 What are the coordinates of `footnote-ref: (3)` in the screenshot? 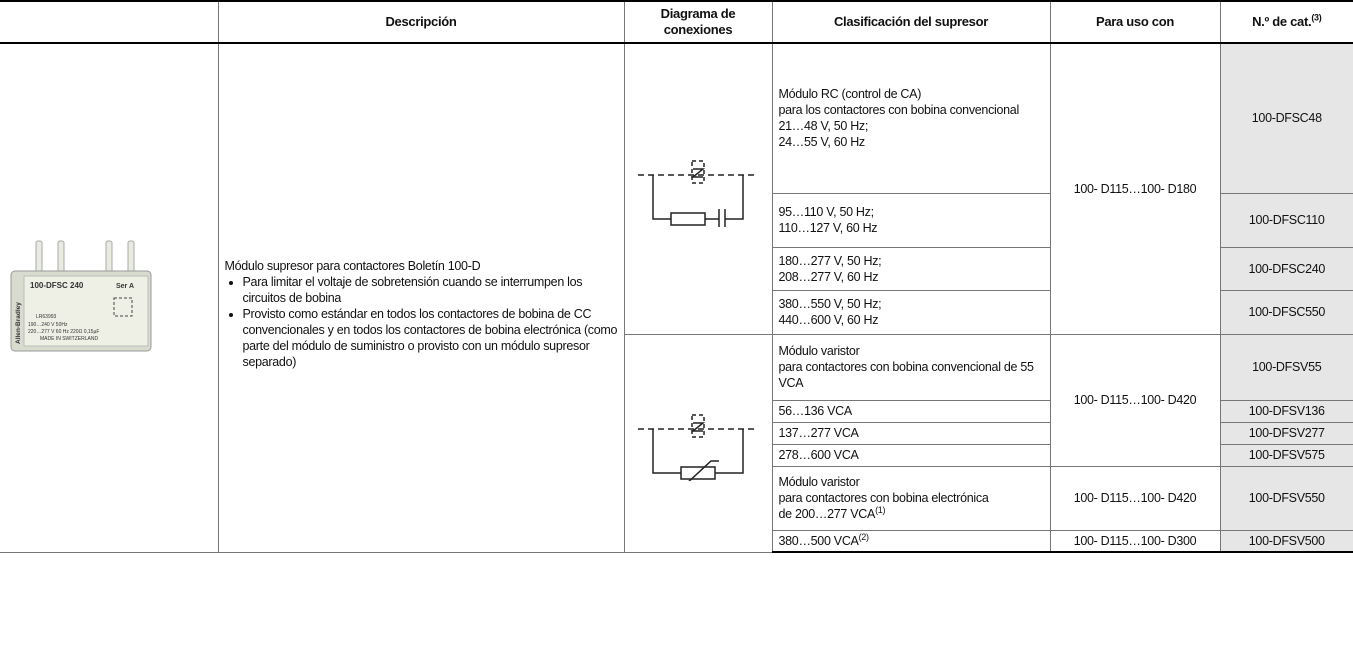 It's located at (1316, 17).